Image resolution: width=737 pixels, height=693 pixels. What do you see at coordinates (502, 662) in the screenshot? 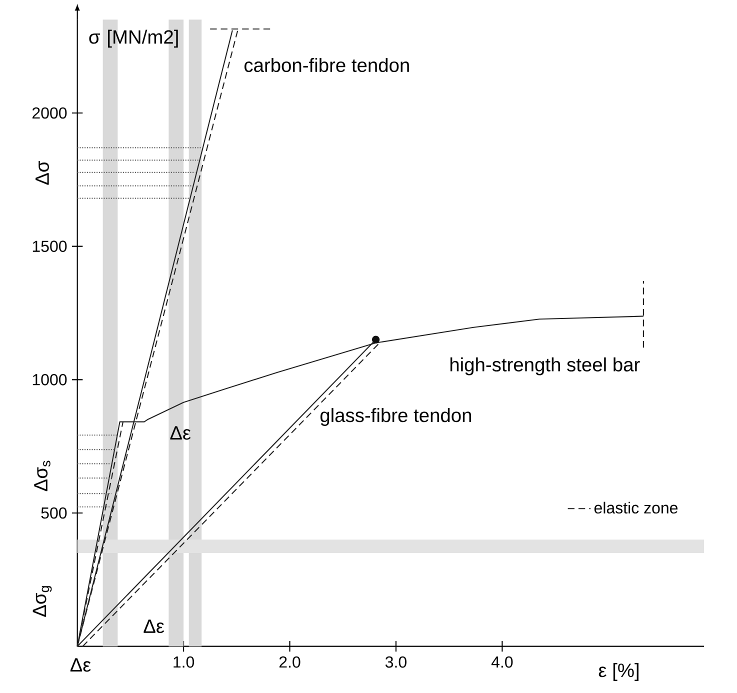
I see `x-tick-label: 4.0` at bounding box center [502, 662].